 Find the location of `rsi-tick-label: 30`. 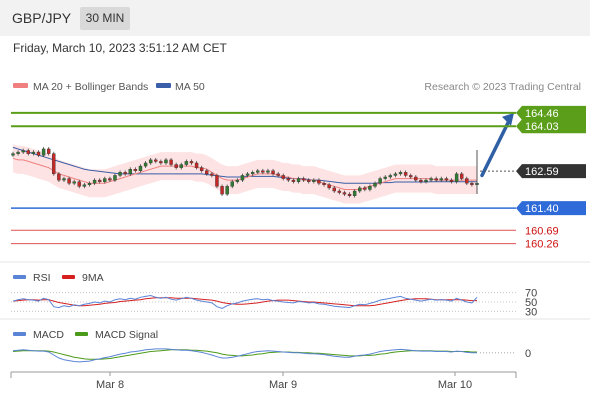

rsi-tick-label: 30 is located at coordinates (531, 312).